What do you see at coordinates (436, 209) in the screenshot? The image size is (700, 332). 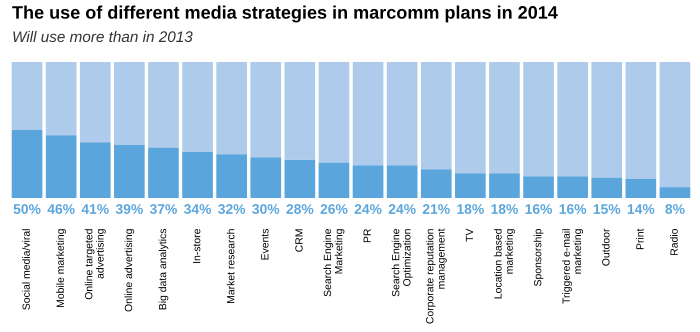 I see `data-label: 21%` at bounding box center [436, 209].